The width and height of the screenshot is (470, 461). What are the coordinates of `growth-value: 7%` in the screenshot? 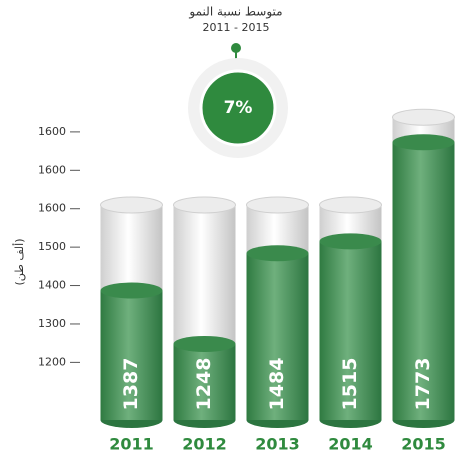 It's located at (238, 108).